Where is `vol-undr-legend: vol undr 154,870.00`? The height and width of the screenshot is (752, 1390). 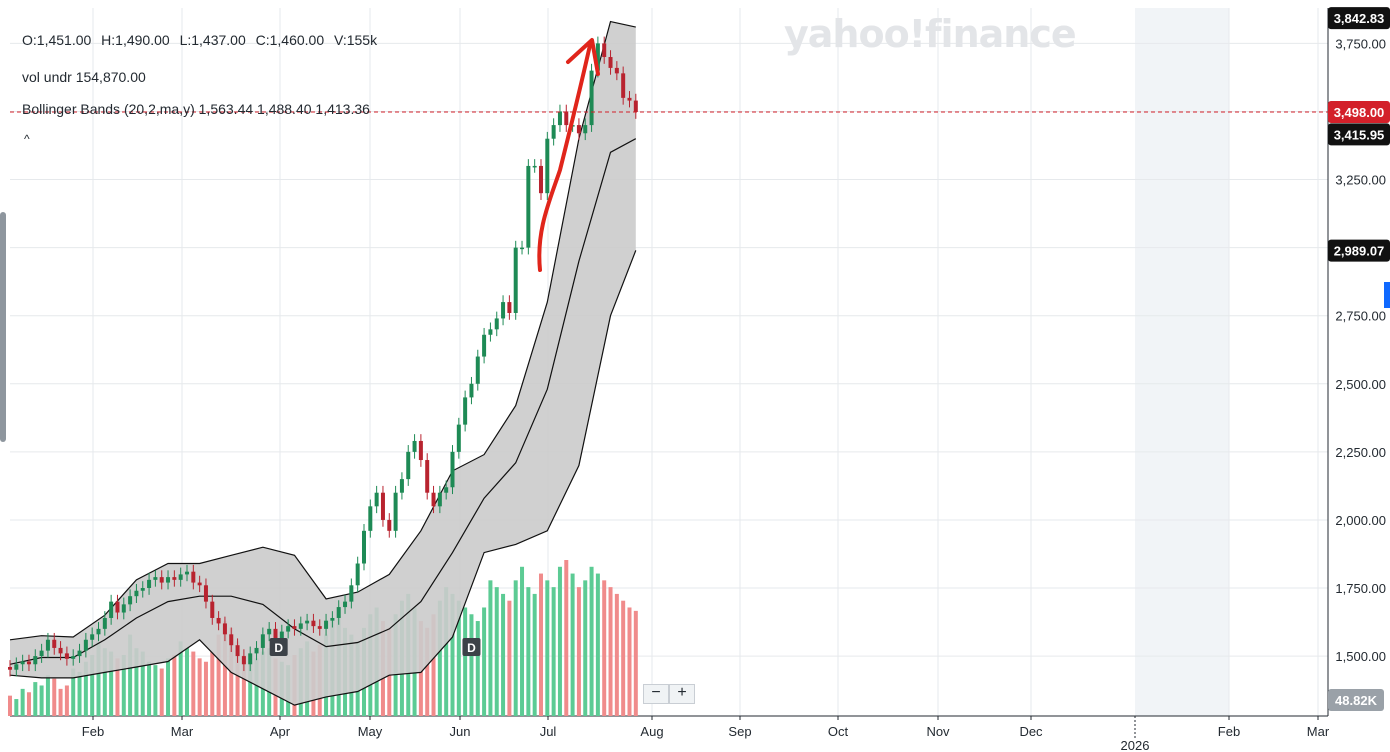
vol-undr-legend: vol undr 154,870.00 is located at coordinates (84, 77).